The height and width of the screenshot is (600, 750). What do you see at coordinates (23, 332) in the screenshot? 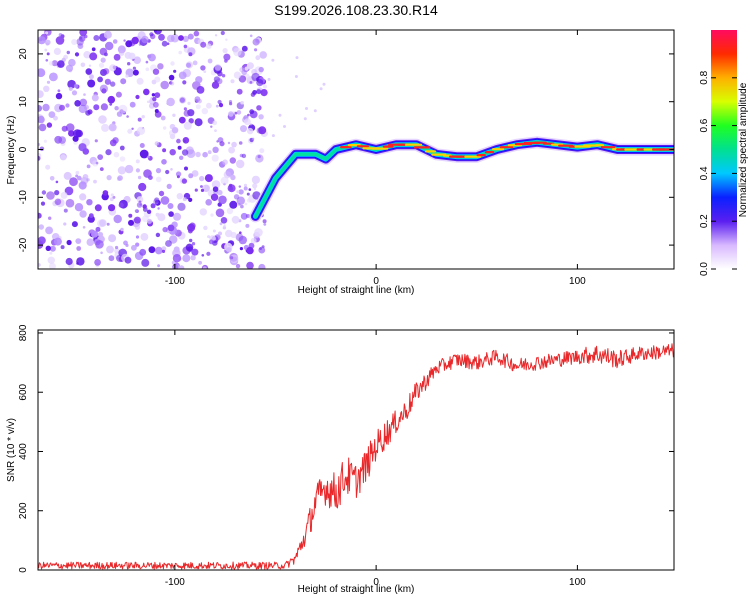
I see `y-tick-label: 800` at bounding box center [23, 332].